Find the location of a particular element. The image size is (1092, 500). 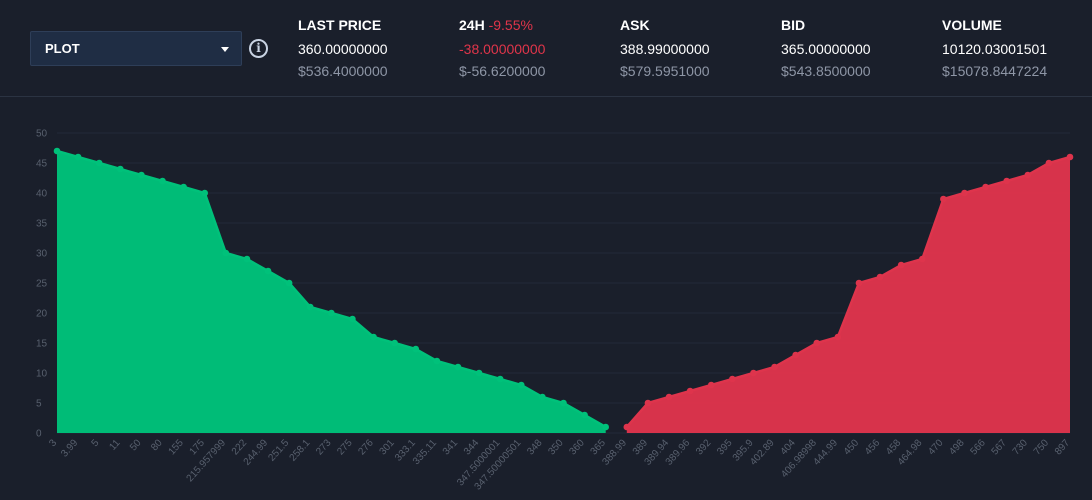

y-tick-label: 10 is located at coordinates (42, 374).